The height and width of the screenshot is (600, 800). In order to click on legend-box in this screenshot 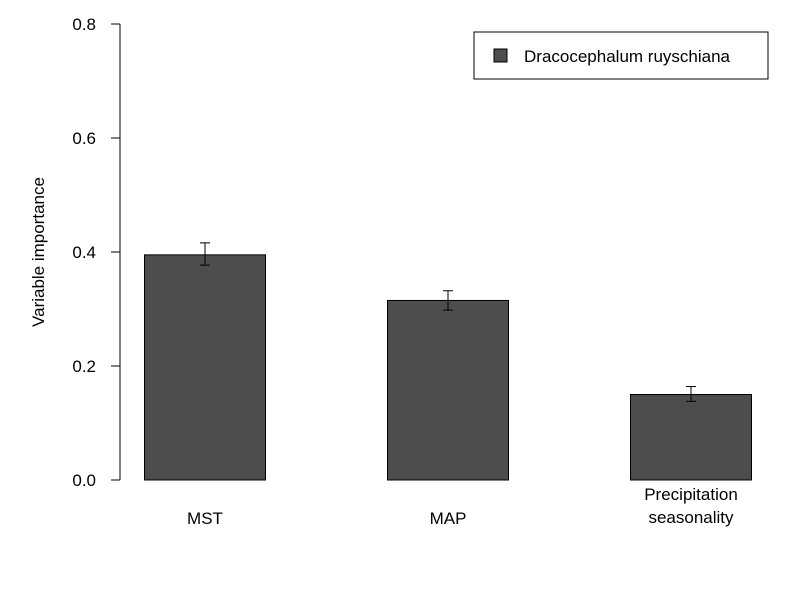, I will do `click(621, 55)`.